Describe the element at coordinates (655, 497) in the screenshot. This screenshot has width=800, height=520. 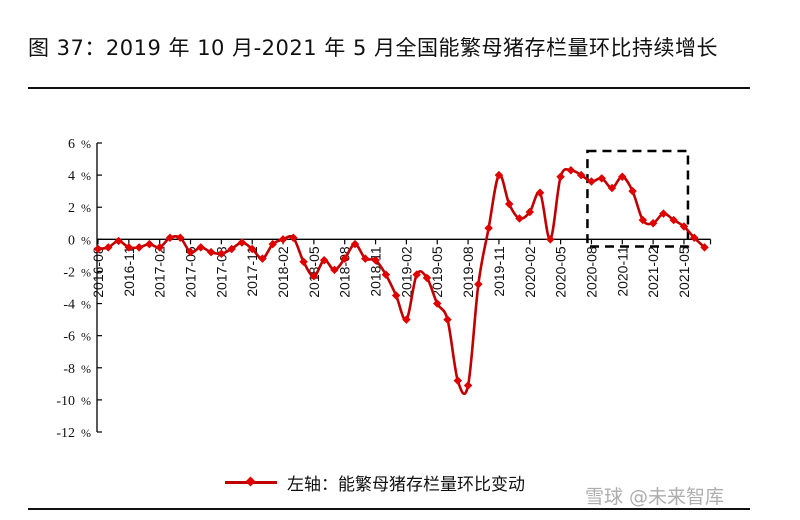
I see `watermark: 雪球 @未来智库` at that location.